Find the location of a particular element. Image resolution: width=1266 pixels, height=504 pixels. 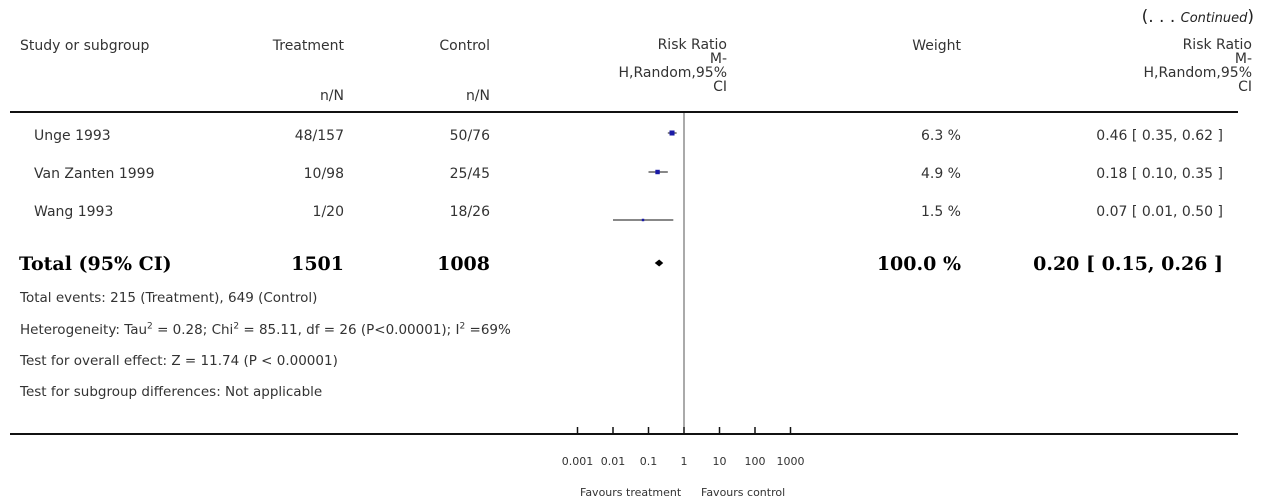

axis-tick-label: 100 is located at coordinates (755, 461).